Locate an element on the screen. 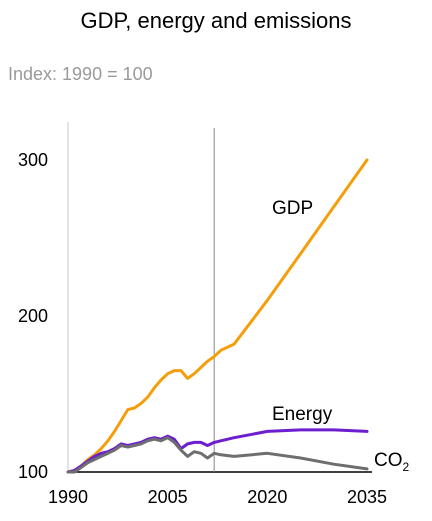 The height and width of the screenshot is (521, 432). x-tick-label: 2020 is located at coordinates (267, 497).